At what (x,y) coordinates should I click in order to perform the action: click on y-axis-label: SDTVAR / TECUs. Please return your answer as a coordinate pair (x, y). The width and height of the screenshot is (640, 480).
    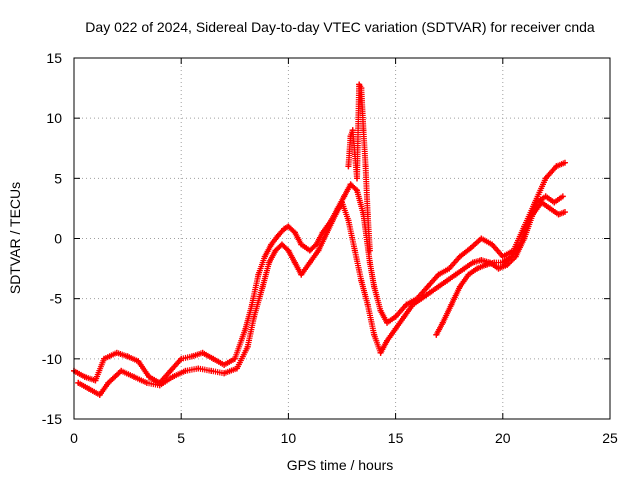
    Looking at the image, I should click on (15, 238).